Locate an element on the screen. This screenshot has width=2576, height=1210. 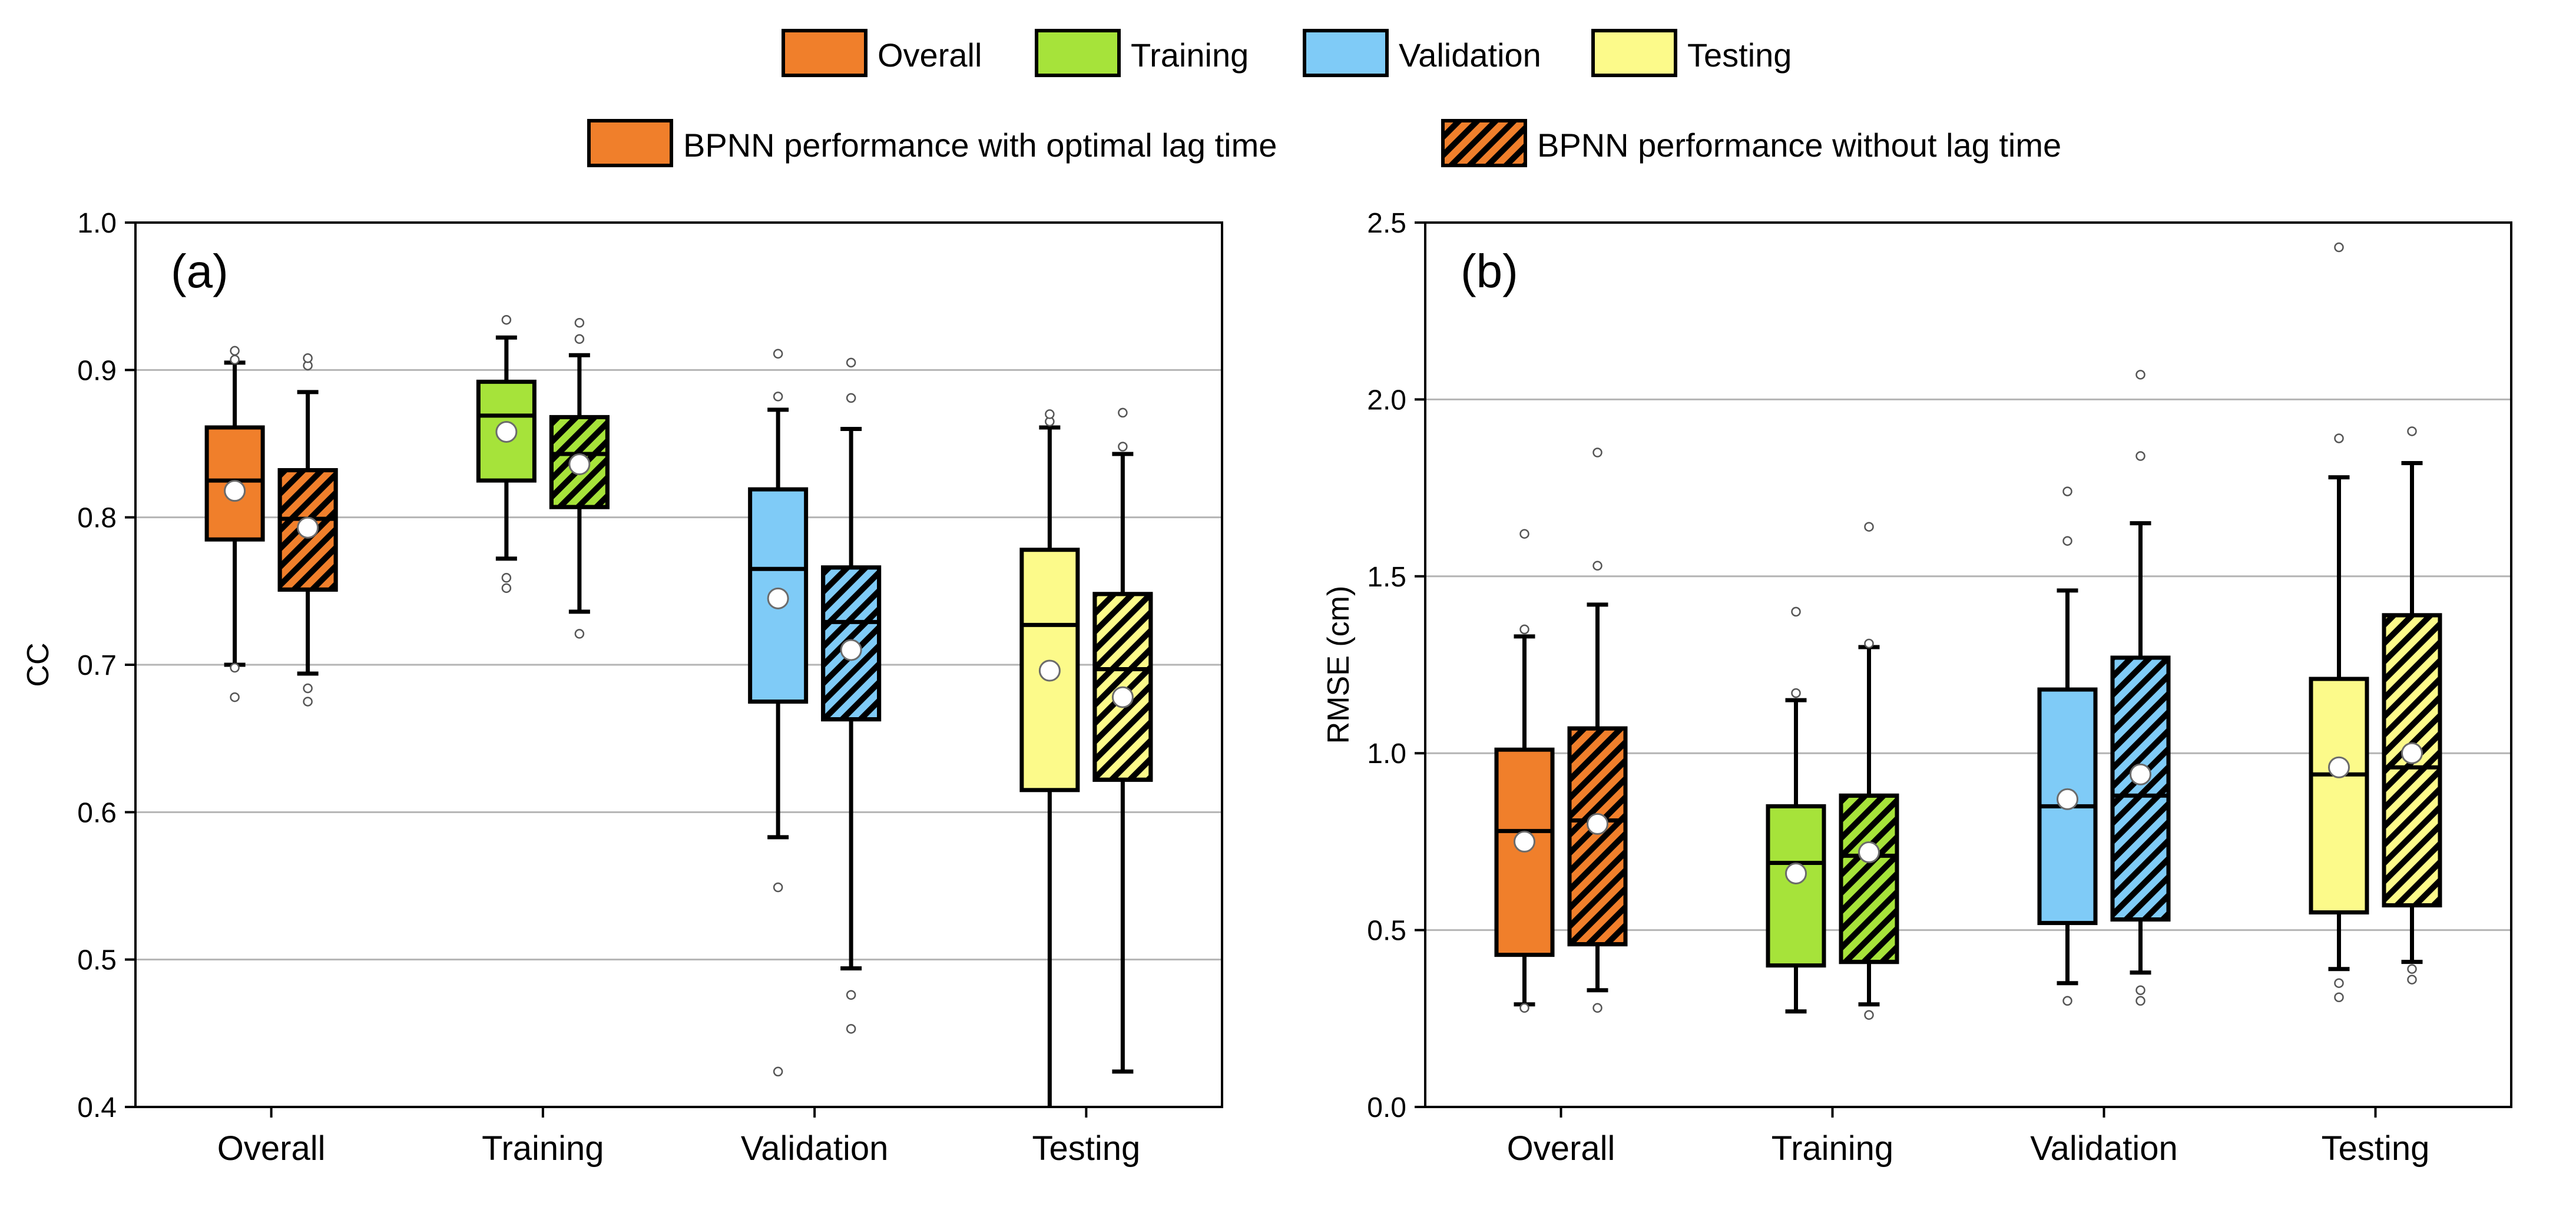
legend-label-validation: Validation is located at coordinates (1470, 55).